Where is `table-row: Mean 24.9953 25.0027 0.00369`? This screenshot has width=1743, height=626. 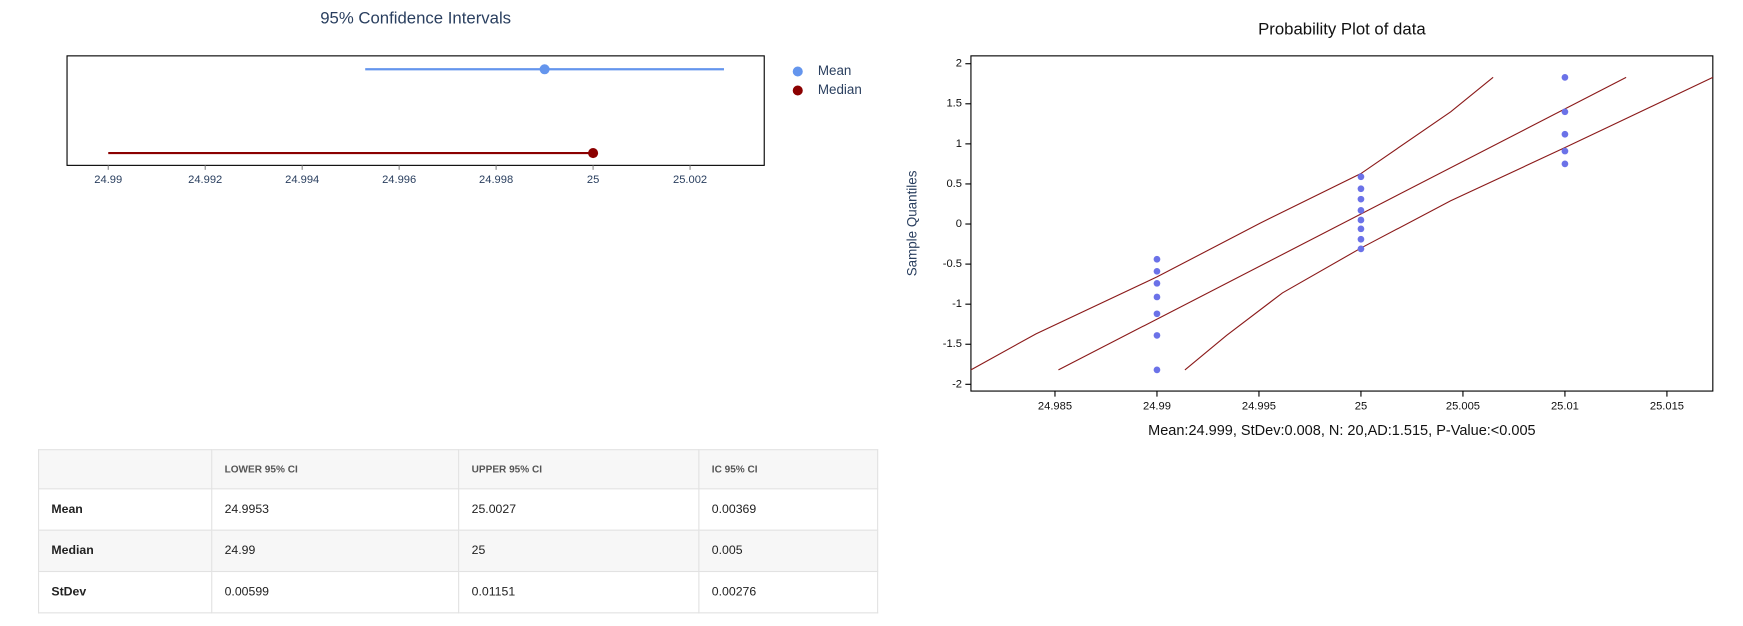 table-row: Mean 24.9953 25.0027 0.00369 is located at coordinates (458, 509).